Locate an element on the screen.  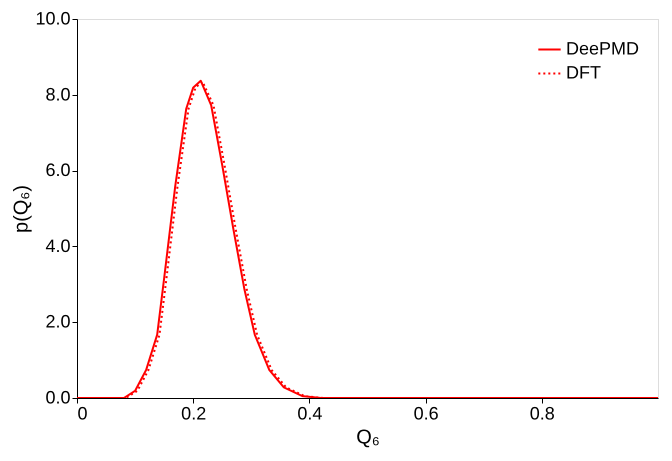
x-tick-label: 0.4 is located at coordinates (309, 414).